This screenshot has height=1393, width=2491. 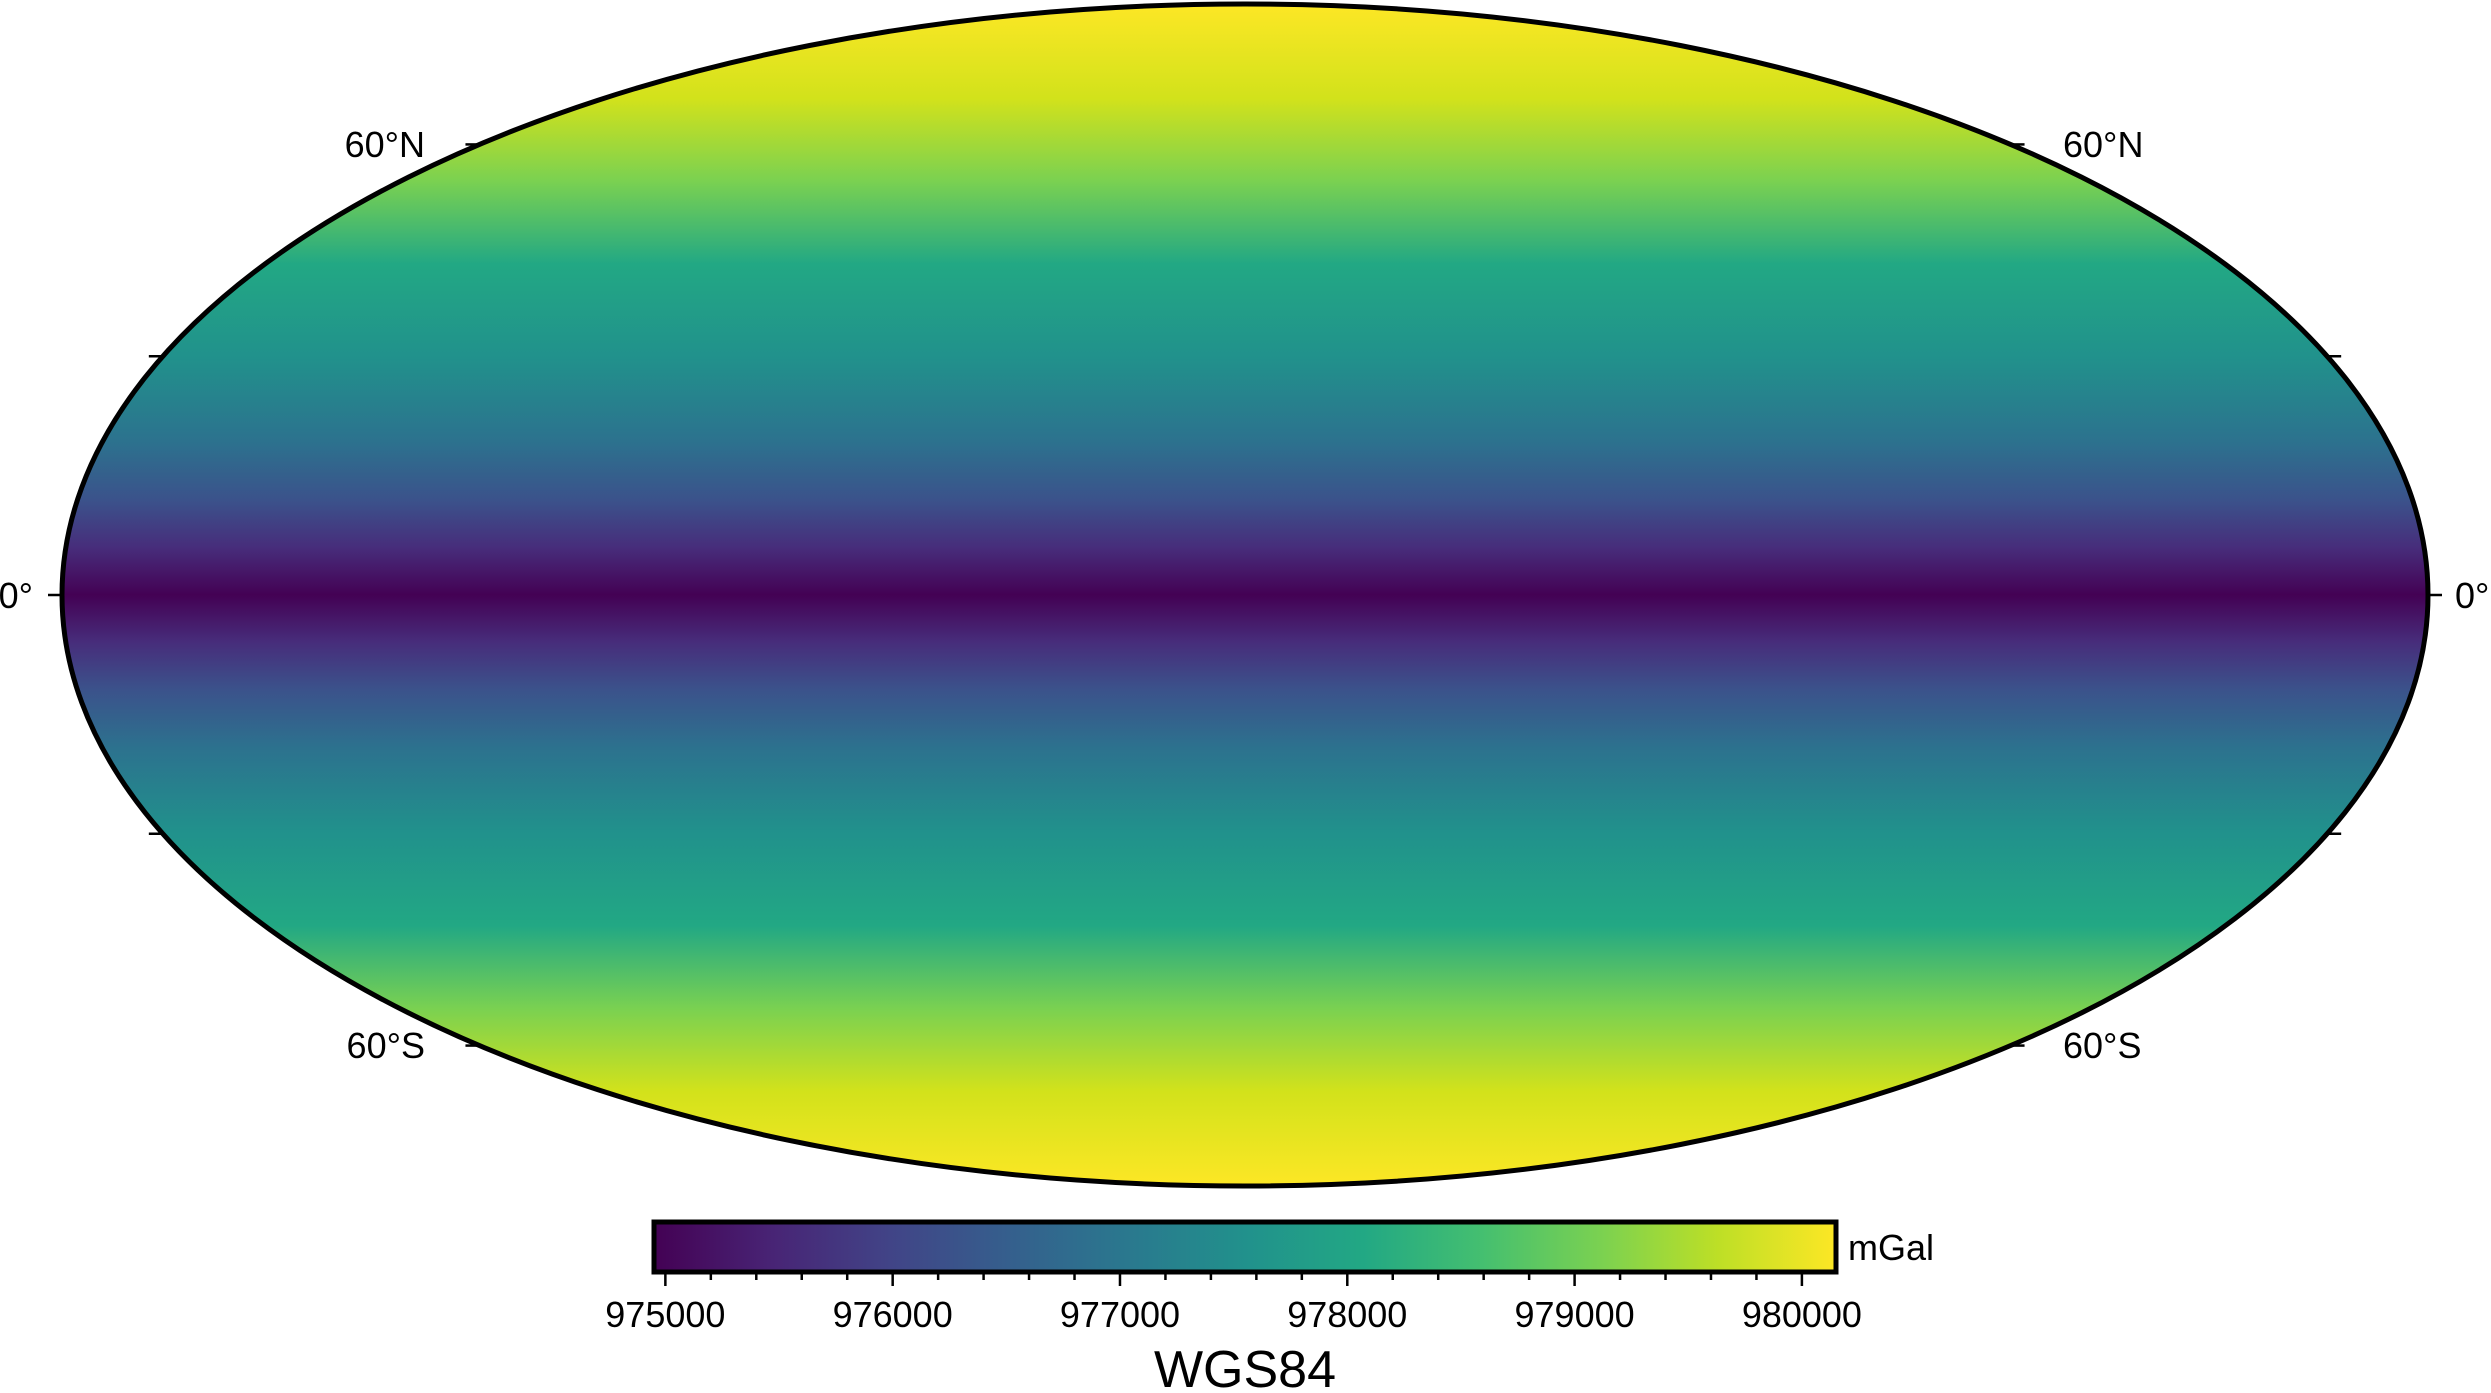 What do you see at coordinates (385, 144) in the screenshot?
I see `lat-label-60n-left: 60°N` at bounding box center [385, 144].